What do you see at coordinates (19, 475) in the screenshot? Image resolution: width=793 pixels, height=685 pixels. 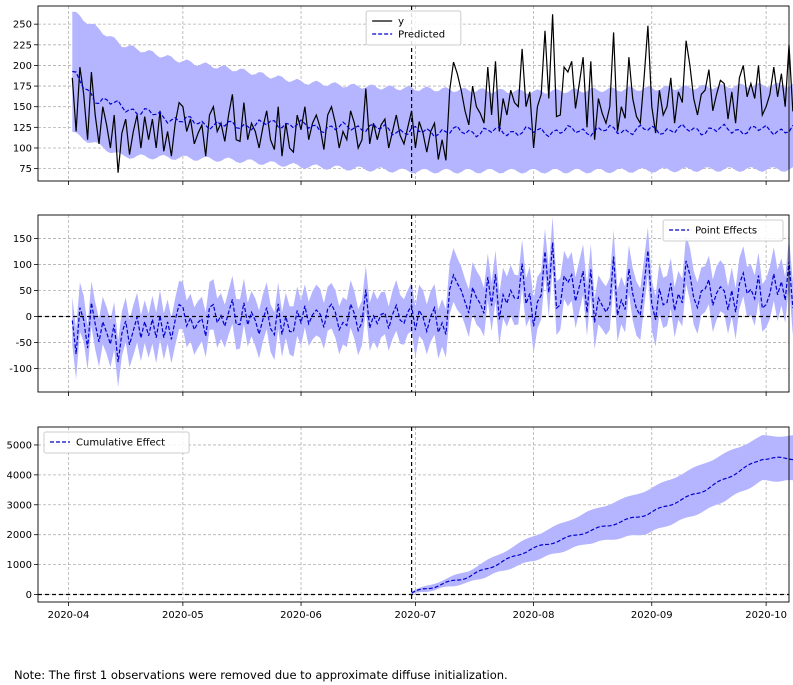 I see `y-tick-label: 4000` at bounding box center [19, 475].